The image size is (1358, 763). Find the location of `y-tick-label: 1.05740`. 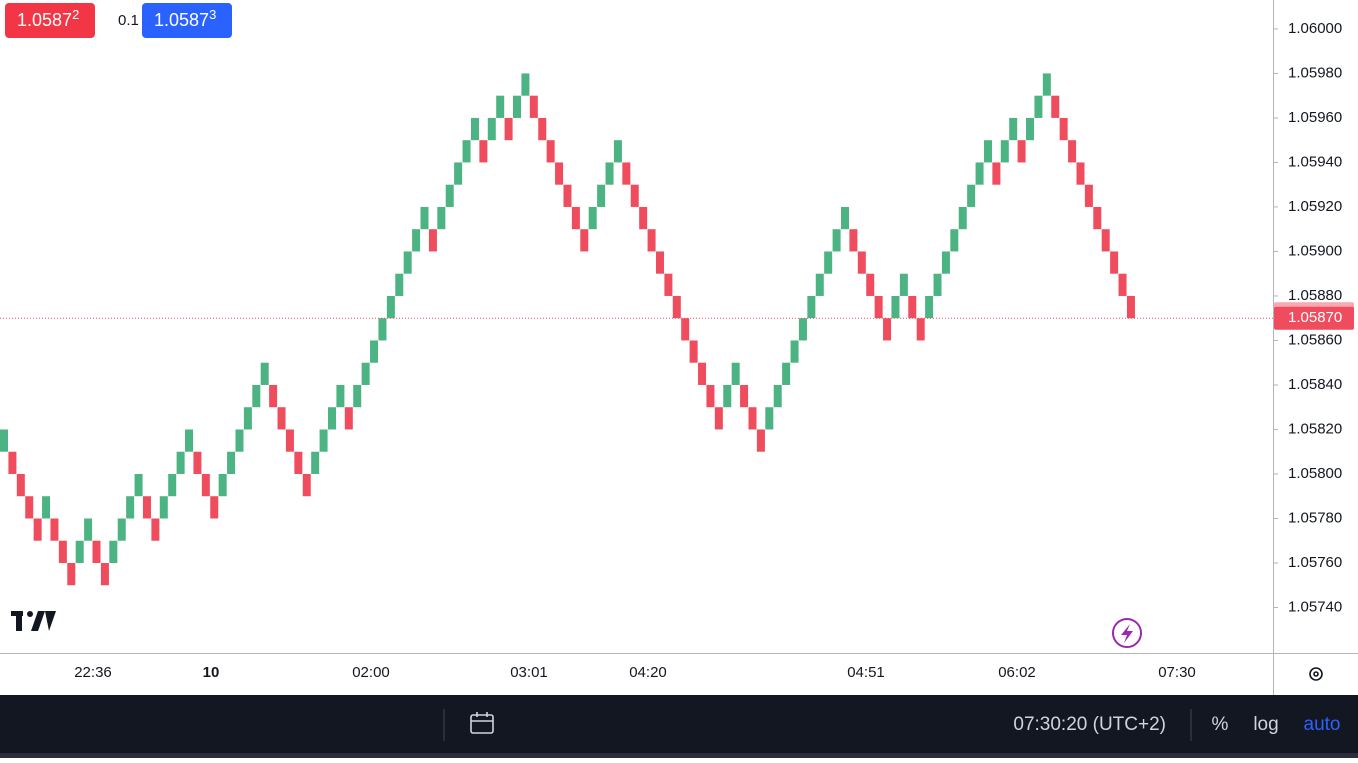

y-tick-label: 1.05740 is located at coordinates (1315, 606).